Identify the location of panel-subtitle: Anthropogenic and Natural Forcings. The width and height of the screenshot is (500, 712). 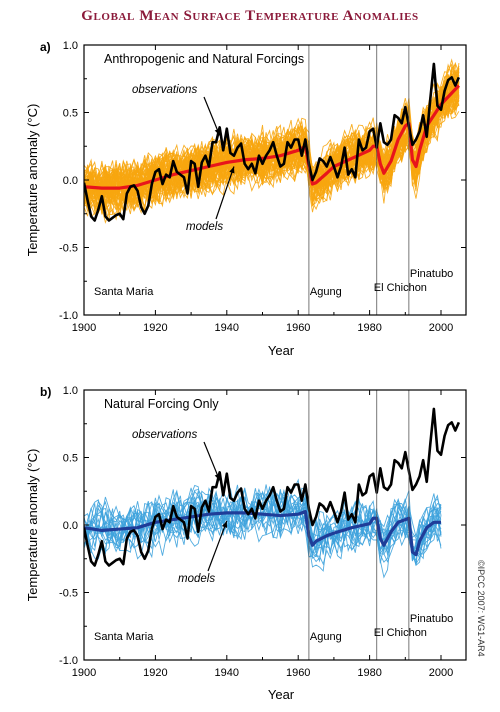
(204, 59).